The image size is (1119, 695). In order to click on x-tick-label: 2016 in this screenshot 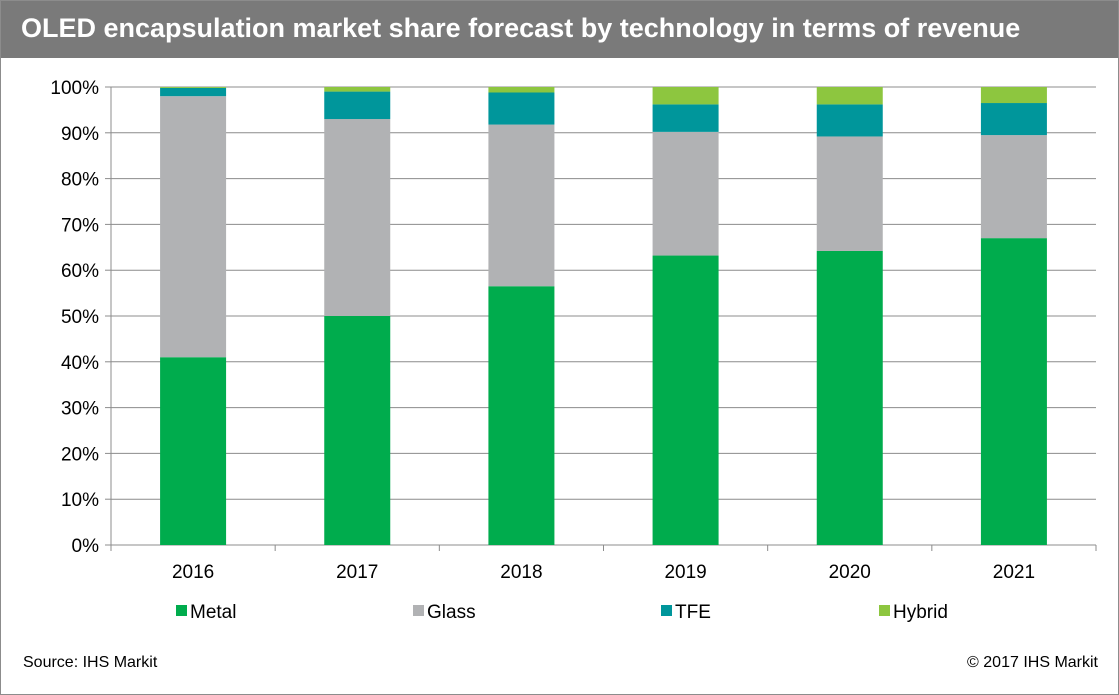, I will do `click(193, 572)`.